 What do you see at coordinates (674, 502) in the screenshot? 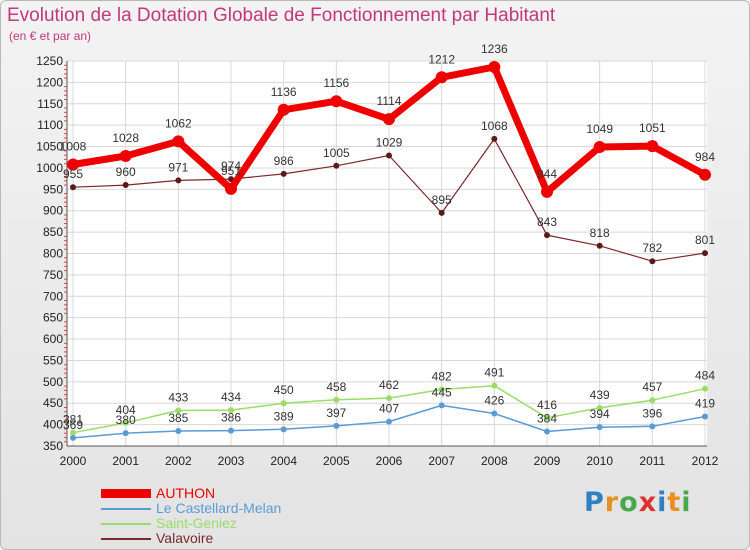
I see `logo-letter: t` at bounding box center [674, 502].